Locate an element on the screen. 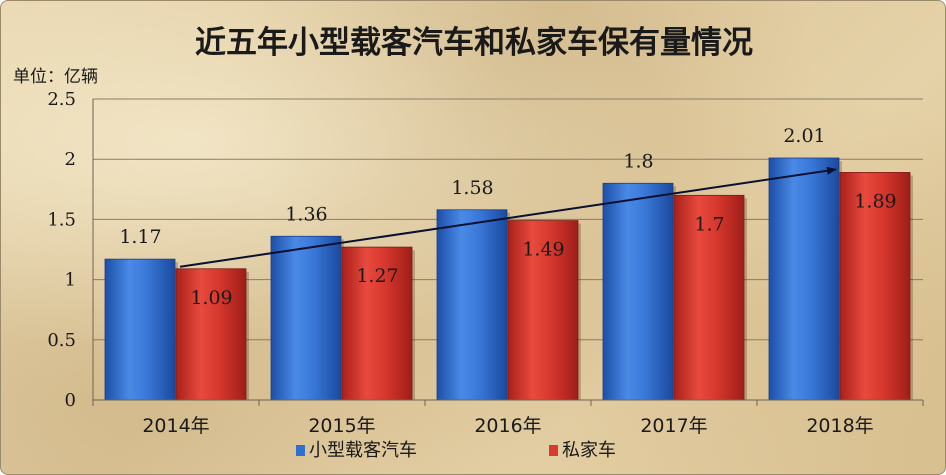 The height and width of the screenshot is (475, 946). x-tick-label: 2015年 is located at coordinates (341, 426).